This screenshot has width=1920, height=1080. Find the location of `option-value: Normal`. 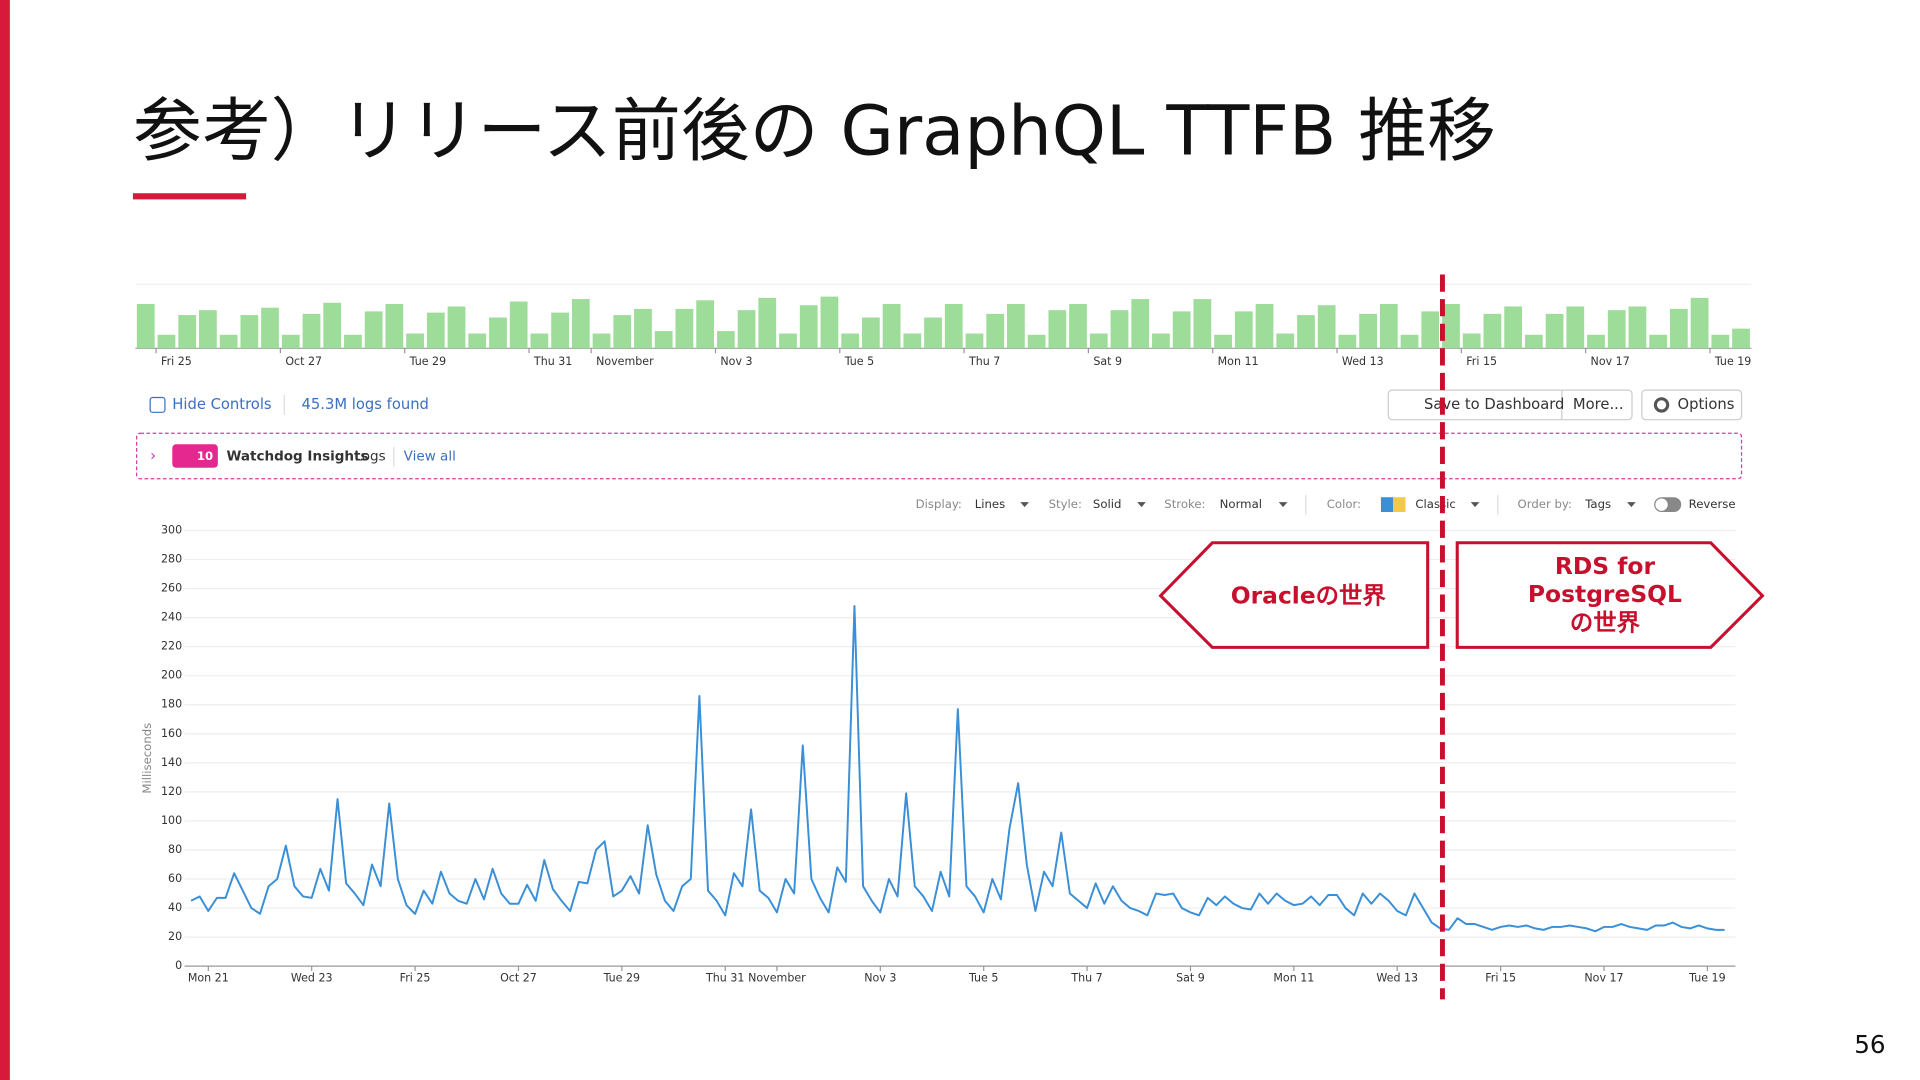

option-value: Normal is located at coordinates (1241, 504).